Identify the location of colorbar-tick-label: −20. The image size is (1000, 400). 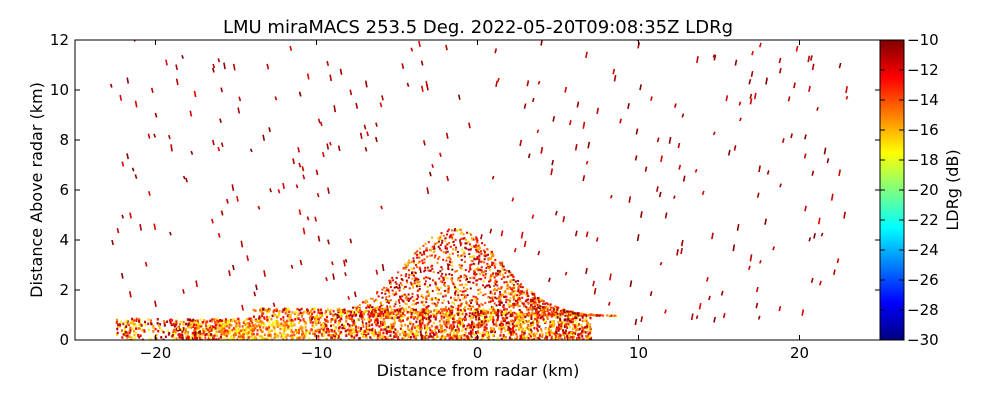
(923, 190).